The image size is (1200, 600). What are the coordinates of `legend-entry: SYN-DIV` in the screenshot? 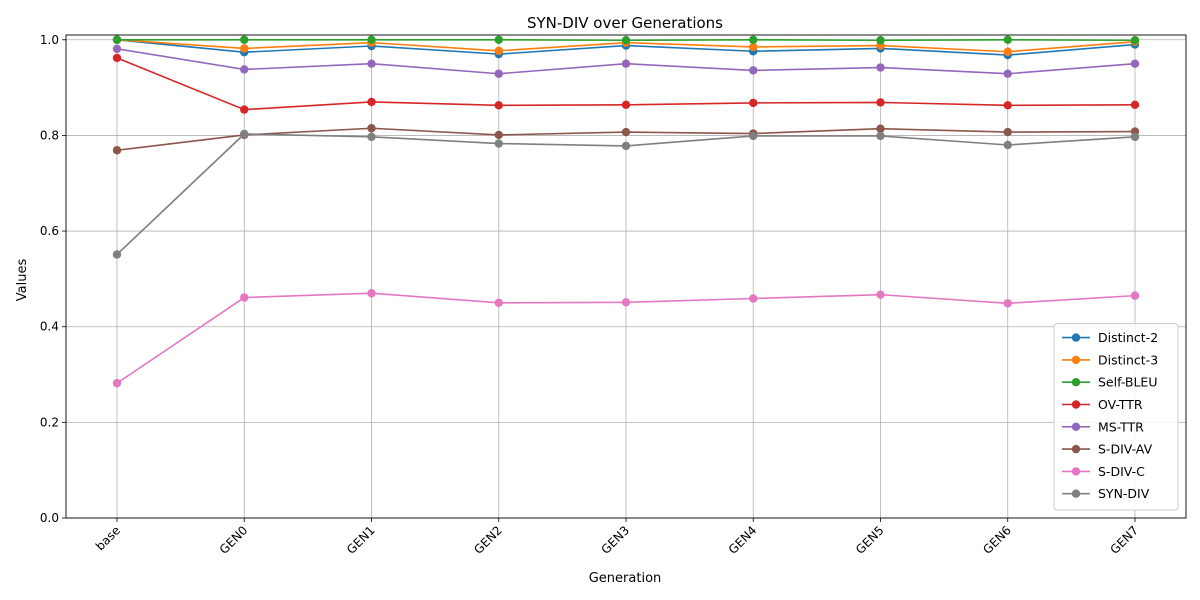 It's located at (1106, 493).